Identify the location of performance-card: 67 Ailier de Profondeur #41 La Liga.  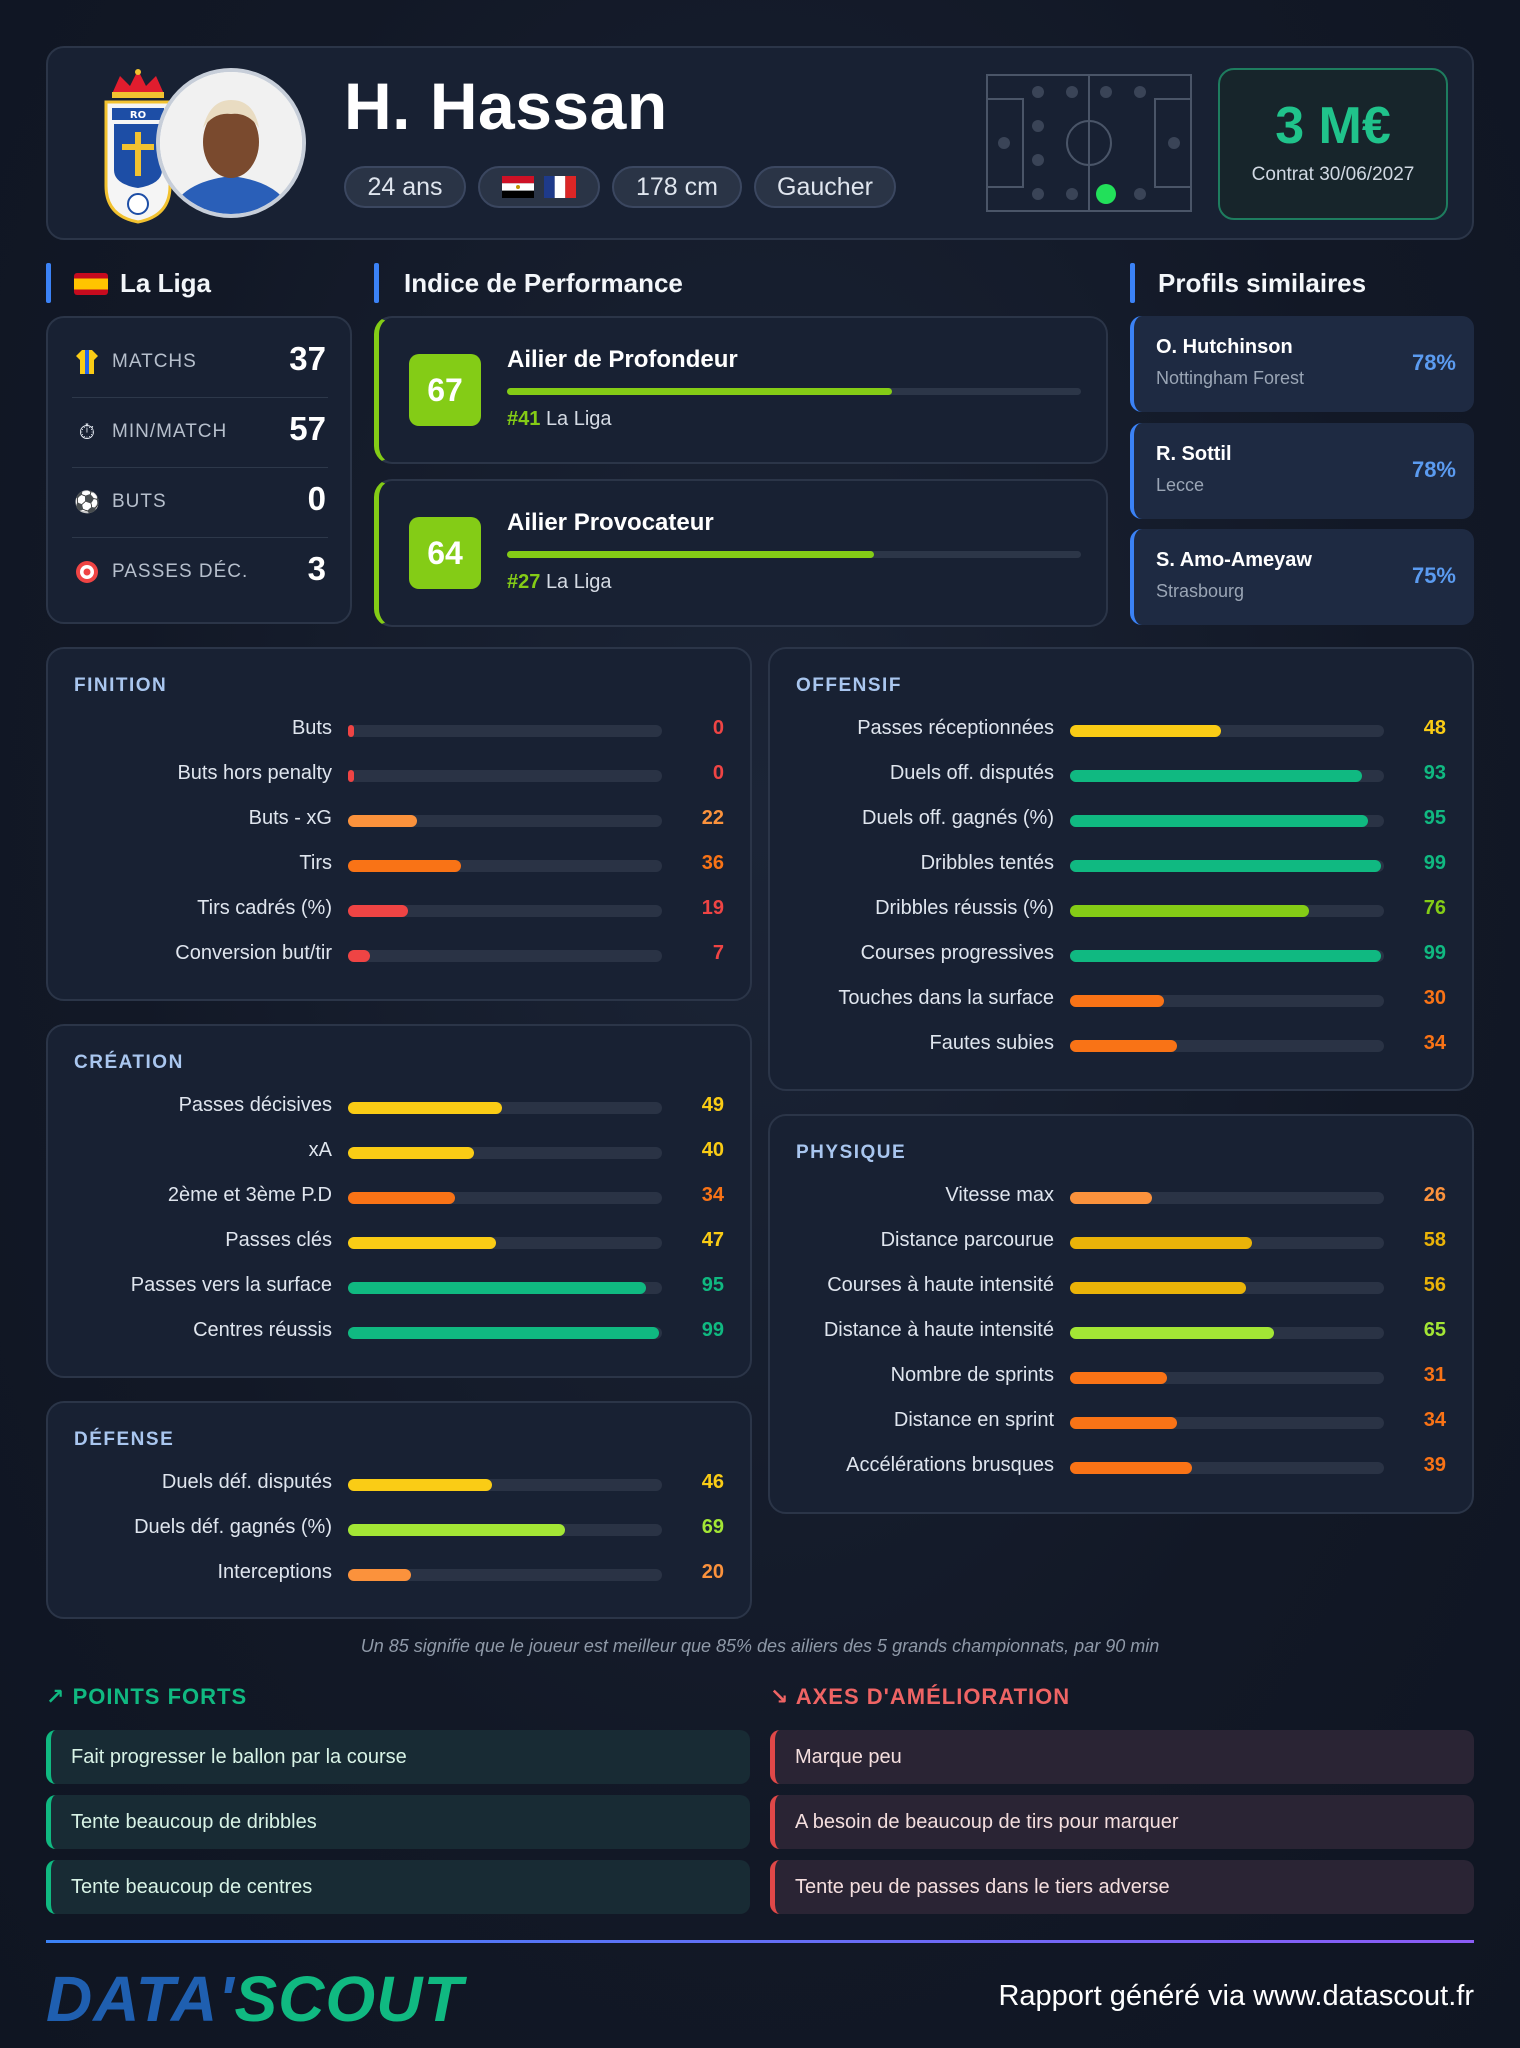
(741, 390).